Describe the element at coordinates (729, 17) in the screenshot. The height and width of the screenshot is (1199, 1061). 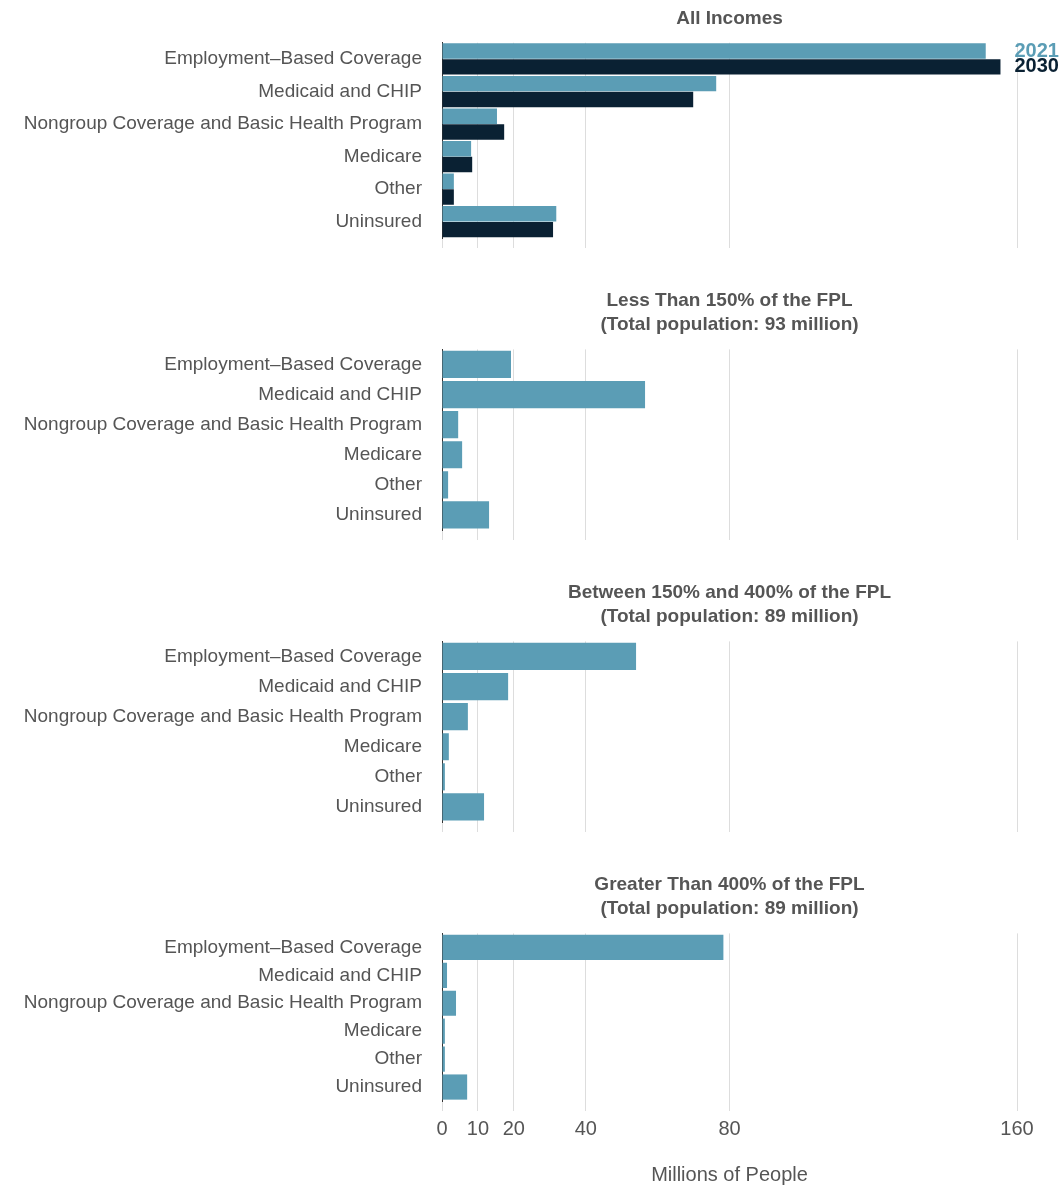
I see `chart-title: All Incomes` at that location.